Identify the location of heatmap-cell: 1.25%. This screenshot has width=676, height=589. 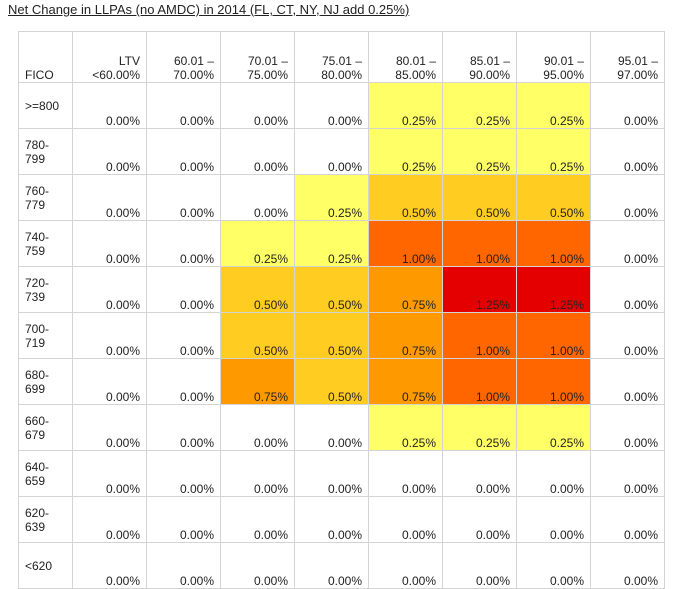
(479, 289).